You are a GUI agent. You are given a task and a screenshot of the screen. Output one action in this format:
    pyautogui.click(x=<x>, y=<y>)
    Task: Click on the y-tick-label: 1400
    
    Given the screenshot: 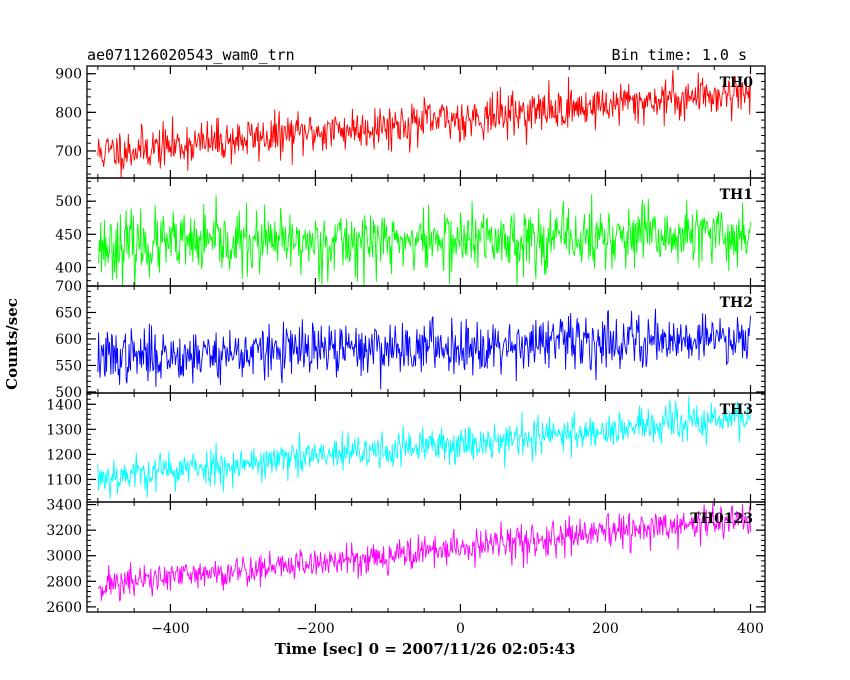 What is the action you would take?
    pyautogui.click(x=64, y=405)
    